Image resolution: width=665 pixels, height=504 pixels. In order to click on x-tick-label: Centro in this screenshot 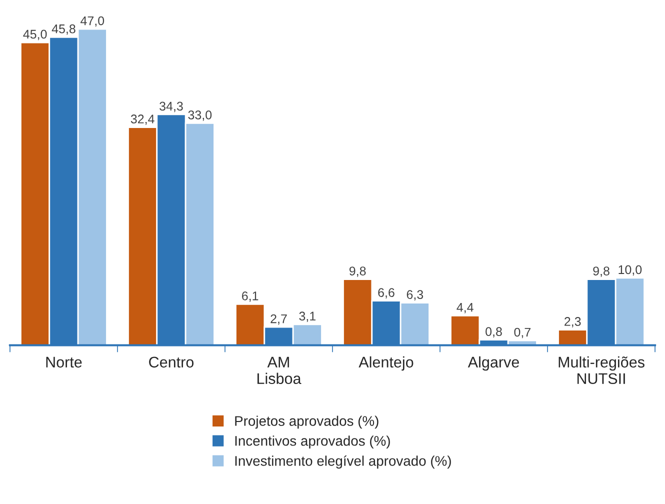, I will do `click(171, 362)`.